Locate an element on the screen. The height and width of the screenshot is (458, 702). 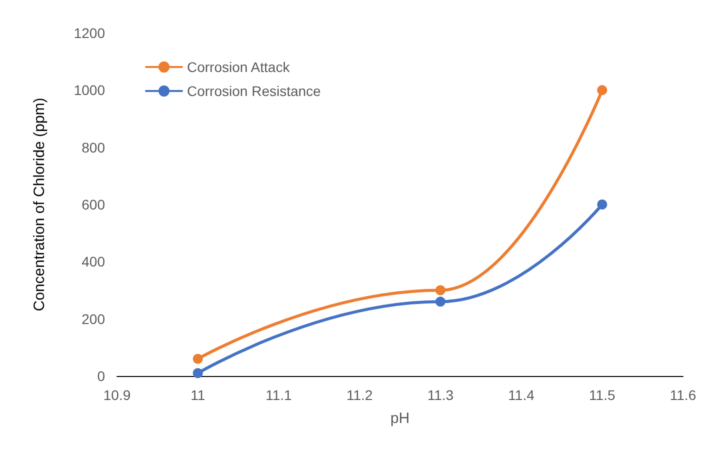
x-tick-label: 11.4 is located at coordinates (521, 395).